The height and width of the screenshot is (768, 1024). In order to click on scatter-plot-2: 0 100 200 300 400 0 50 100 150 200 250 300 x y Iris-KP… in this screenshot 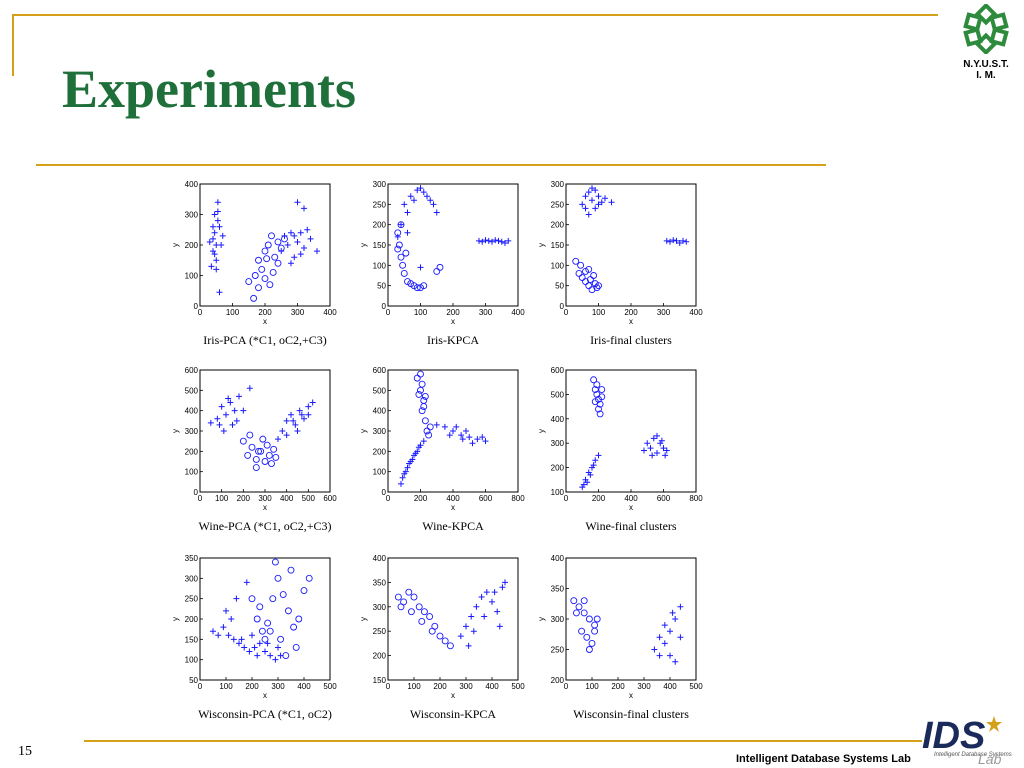, I will do `click(442, 263)`.